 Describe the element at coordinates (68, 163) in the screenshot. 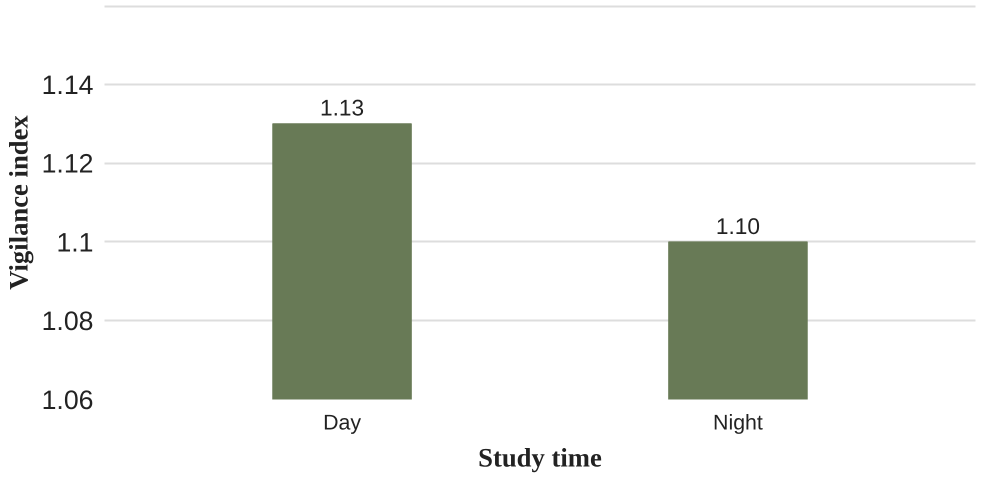

I see `y-tick-label: 1.12` at that location.